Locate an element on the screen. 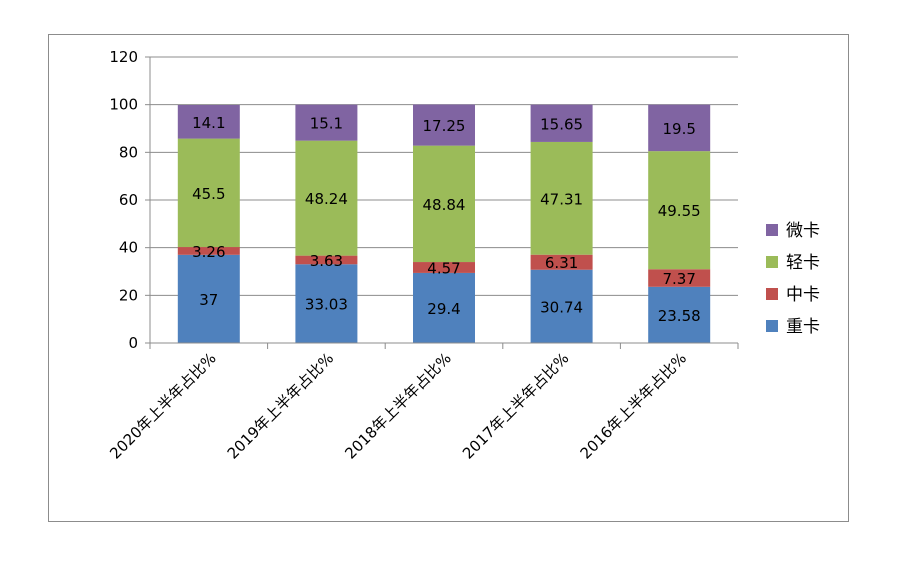 This screenshot has width=900, height=575. data-label: 29.4 is located at coordinates (443, 309).